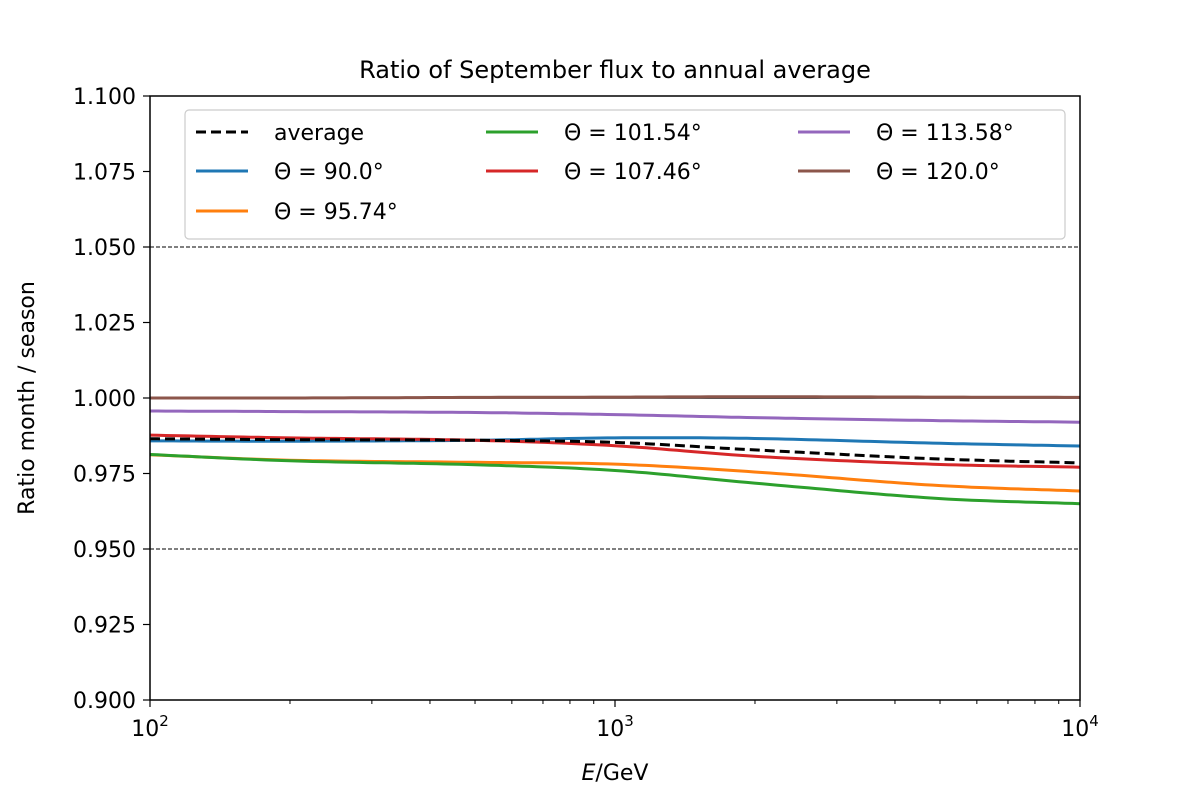 This screenshot has width=1200, height=800. Describe the element at coordinates (633, 133) in the screenshot. I see `legend-label-3: Θ = 101.54°` at that location.